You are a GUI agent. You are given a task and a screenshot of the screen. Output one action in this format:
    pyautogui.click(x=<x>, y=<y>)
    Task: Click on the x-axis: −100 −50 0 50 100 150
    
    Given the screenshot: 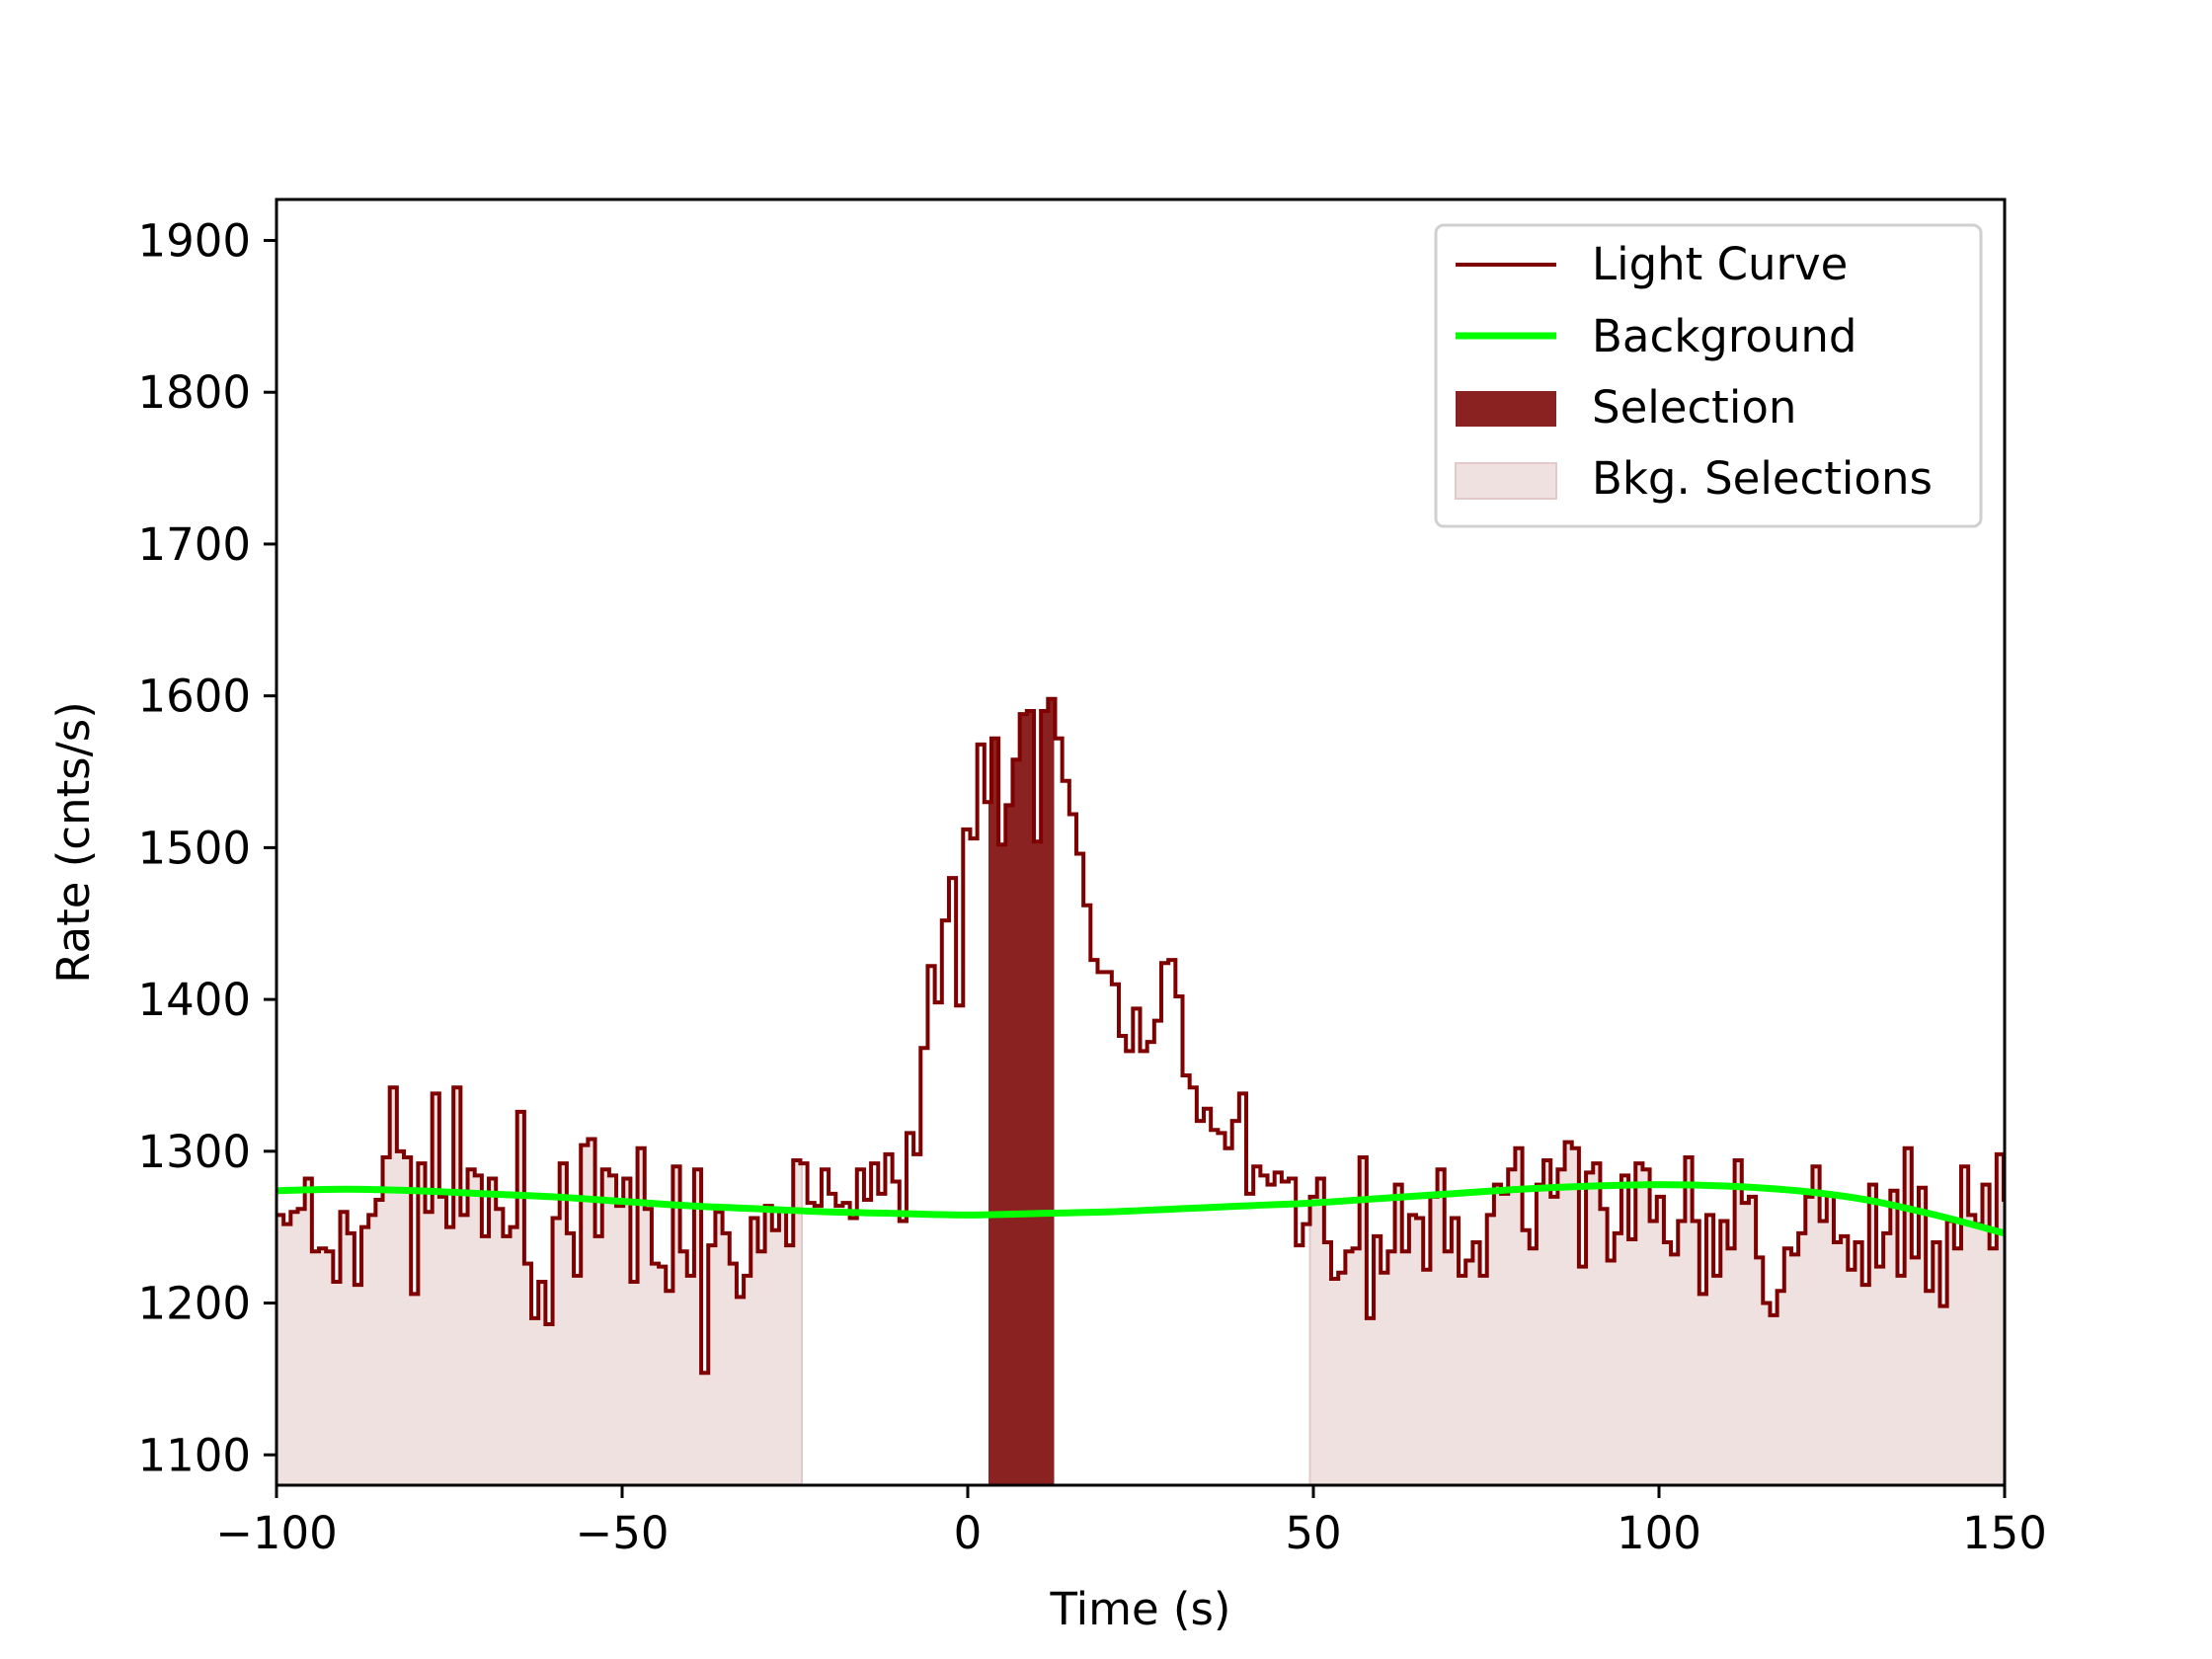 What is the action you would take?
    pyautogui.click(x=1131, y=1522)
    